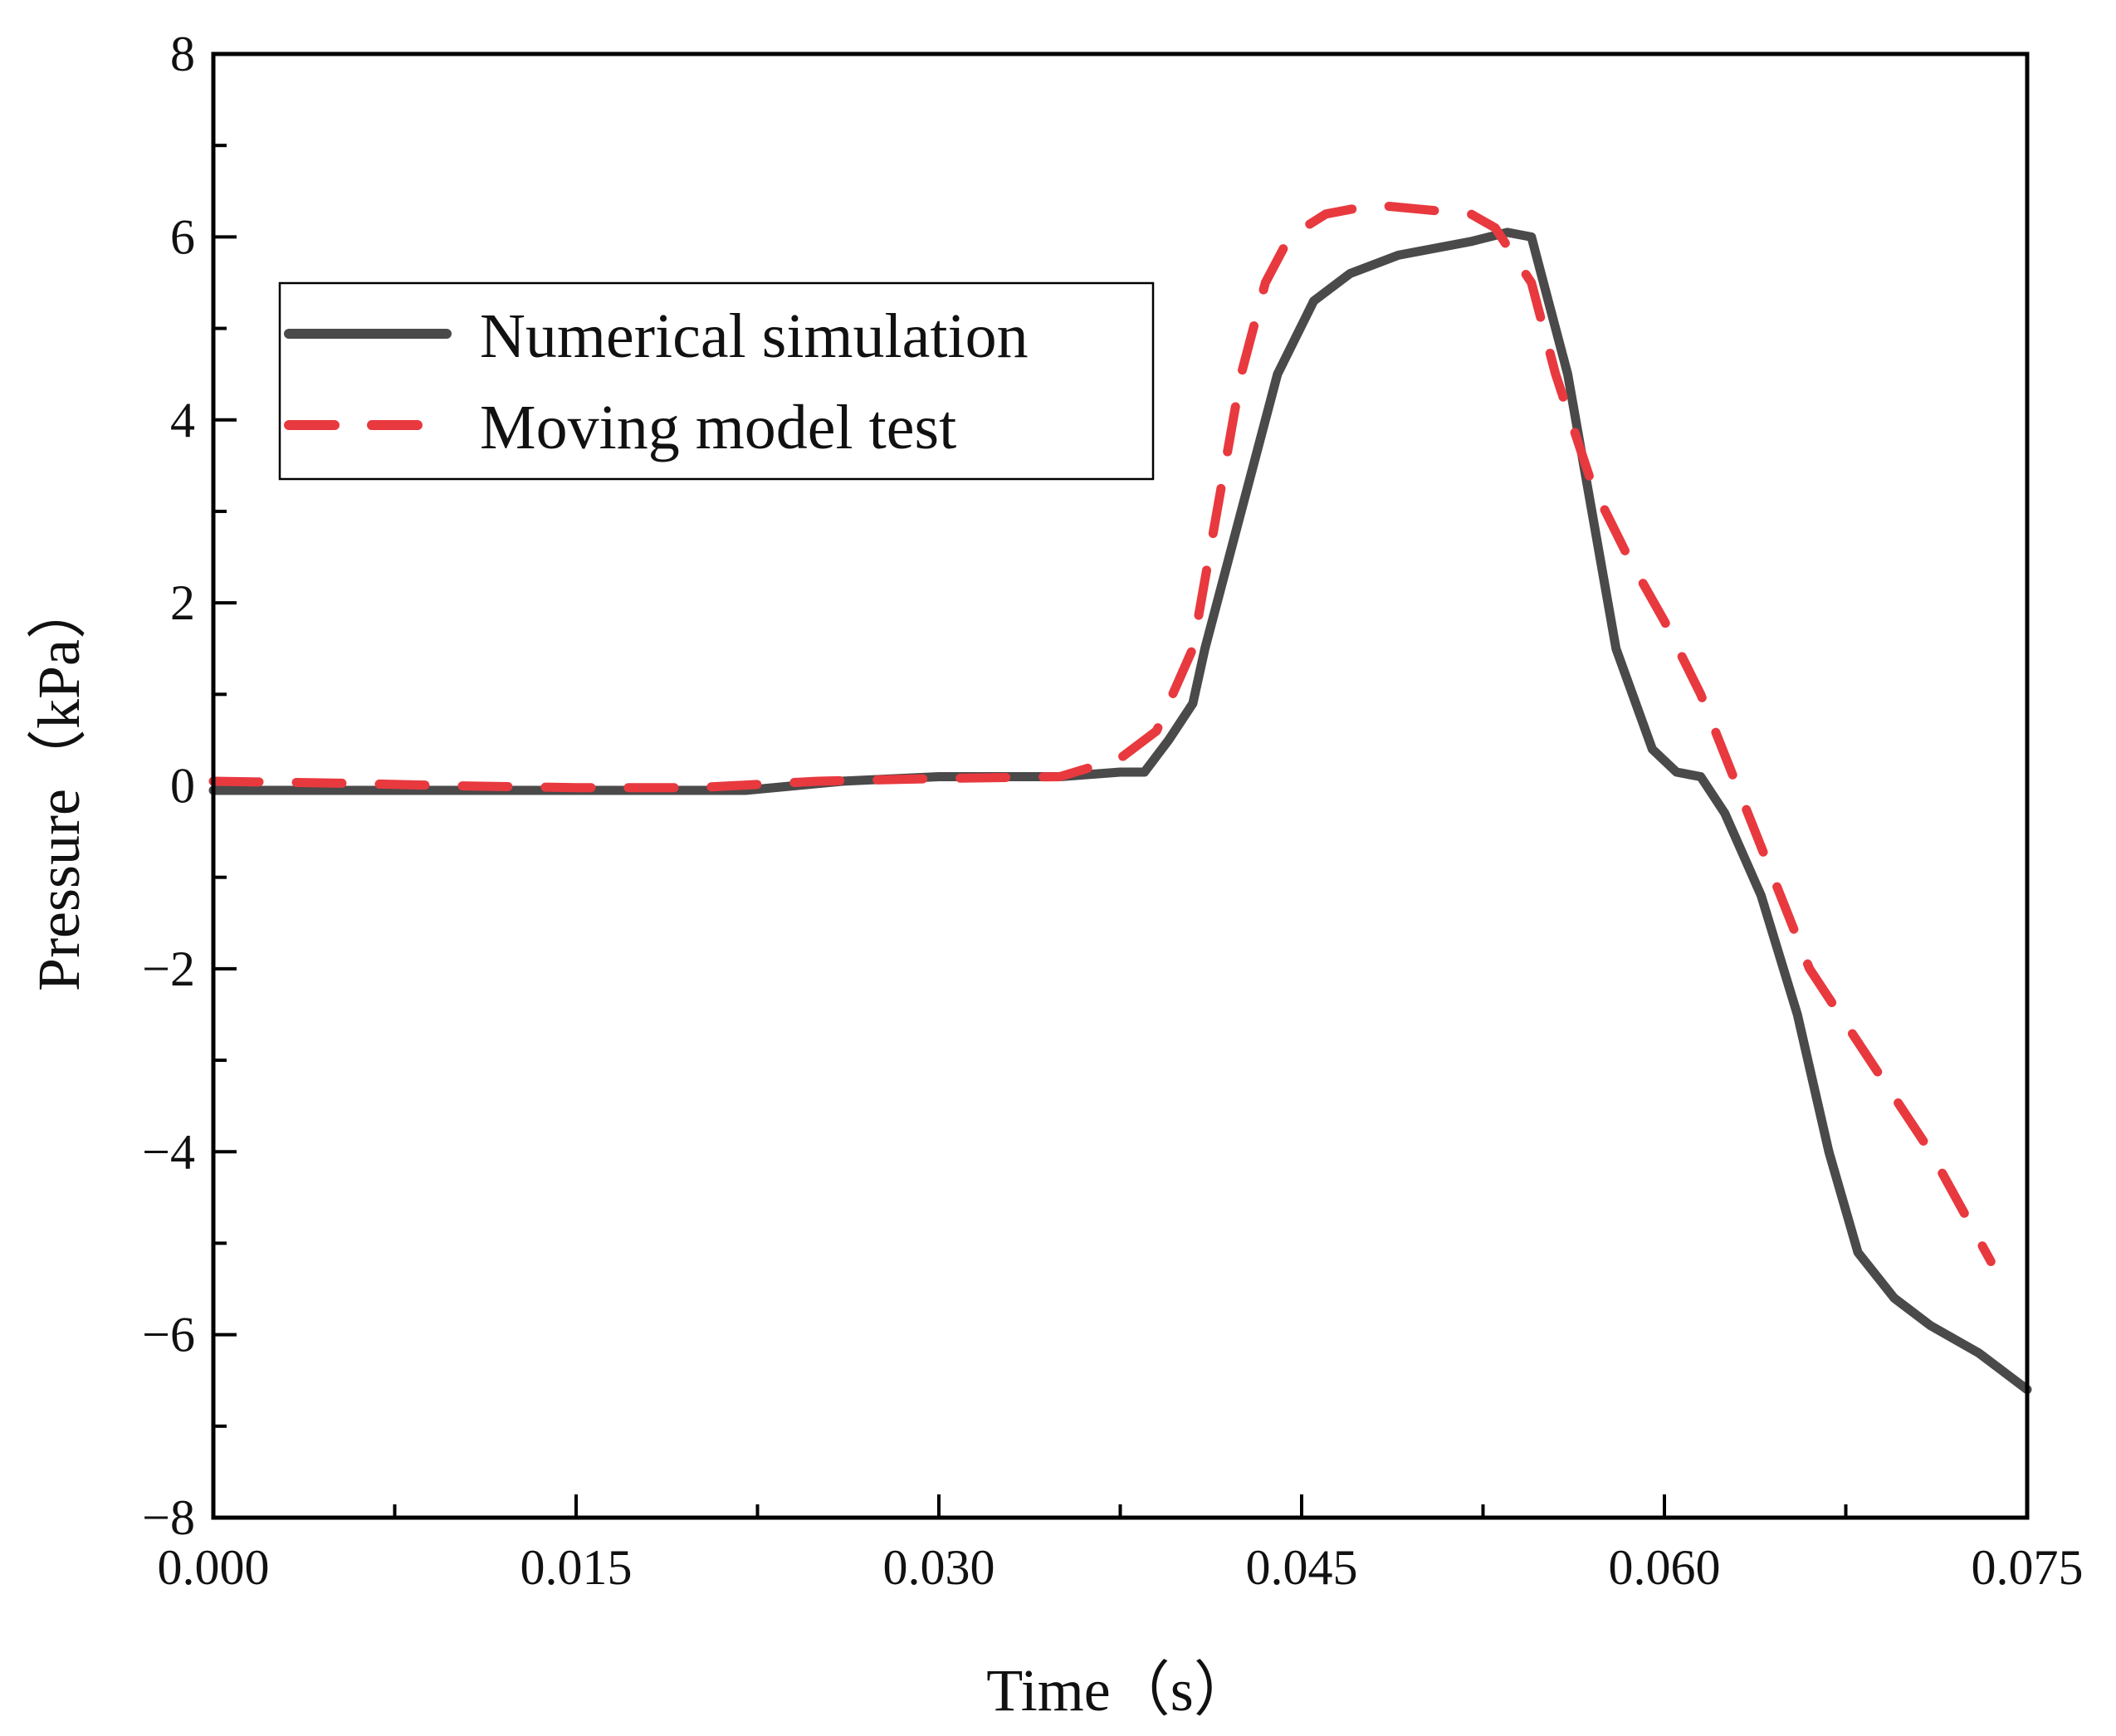 The image size is (2116, 1736). What do you see at coordinates (182, 54) in the screenshot?
I see `y-tick-label: 8` at bounding box center [182, 54].